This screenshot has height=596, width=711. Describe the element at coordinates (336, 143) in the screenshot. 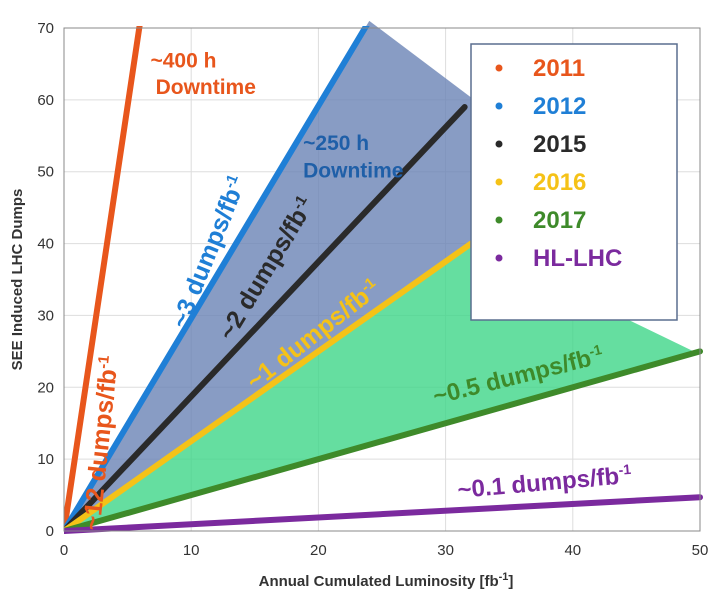

I see `note-n250a: ~250 h` at that location.